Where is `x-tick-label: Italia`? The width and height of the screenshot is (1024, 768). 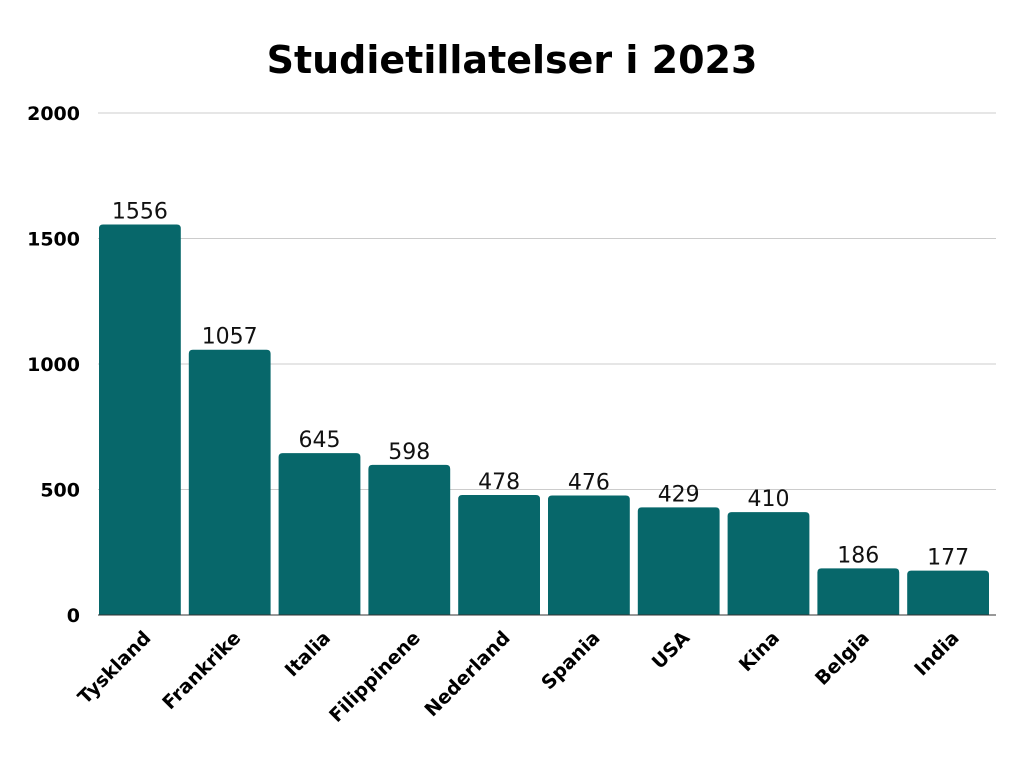 x-tick-label: Italia is located at coordinates (308, 654).